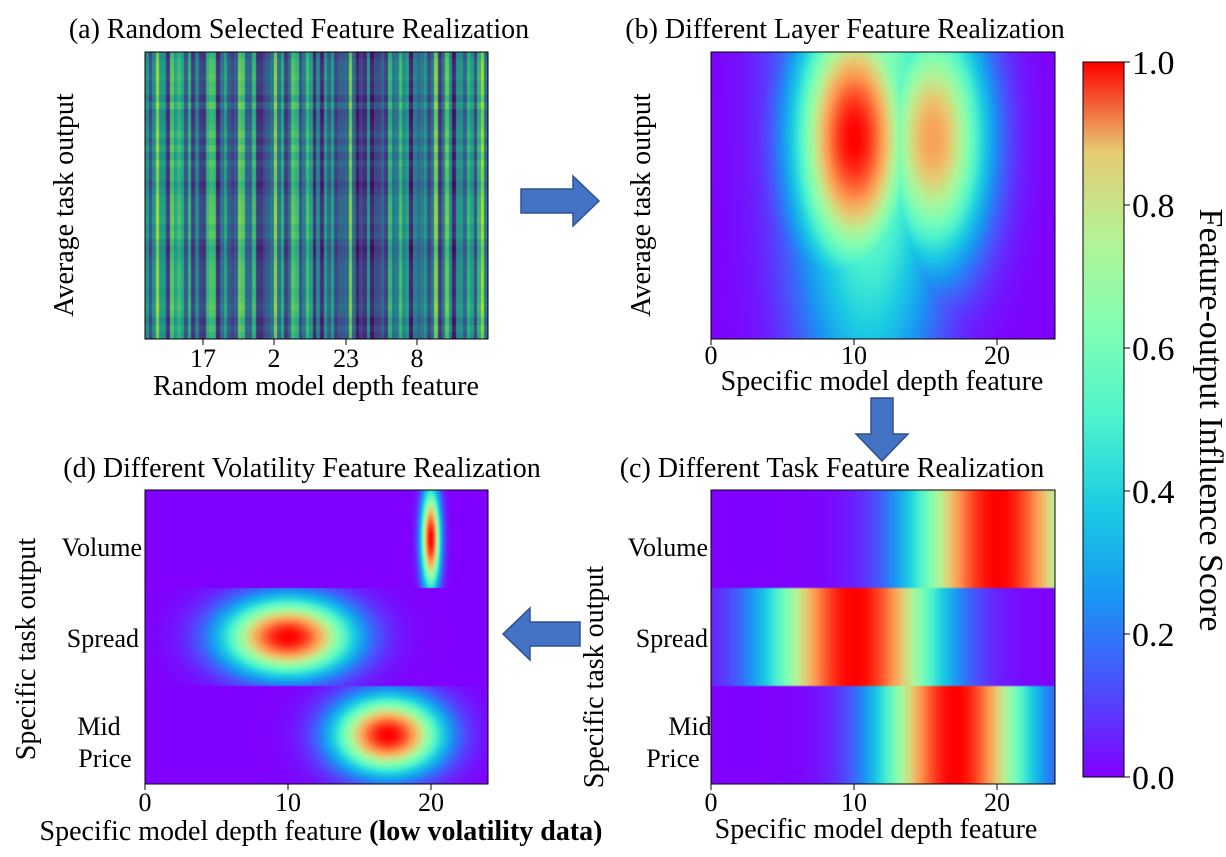  I want to click on panel-d-rowlabels: Volume Spread Mid Price, so click(102, 653).